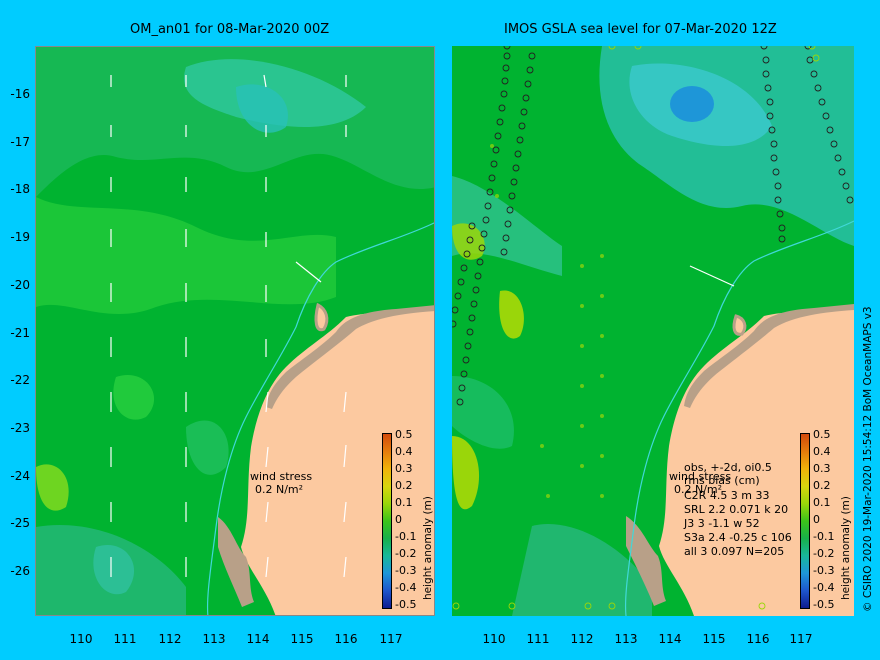 Image resolution: width=880 pixels, height=660 pixels. I want to click on stats-row: all 3 0.097 N=205, so click(734, 551).